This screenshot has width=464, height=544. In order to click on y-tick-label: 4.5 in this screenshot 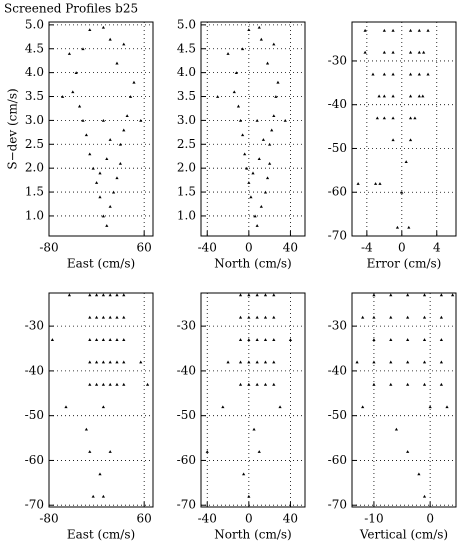, I will do `click(186, 48)`.